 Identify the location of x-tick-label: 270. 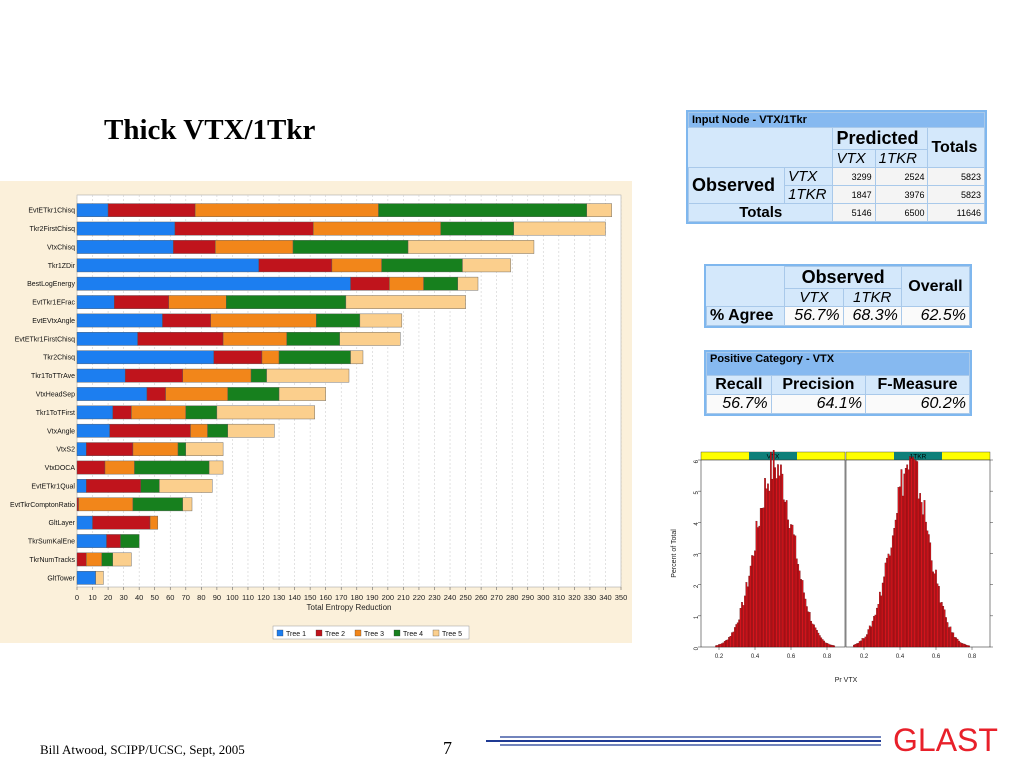
(496, 597).